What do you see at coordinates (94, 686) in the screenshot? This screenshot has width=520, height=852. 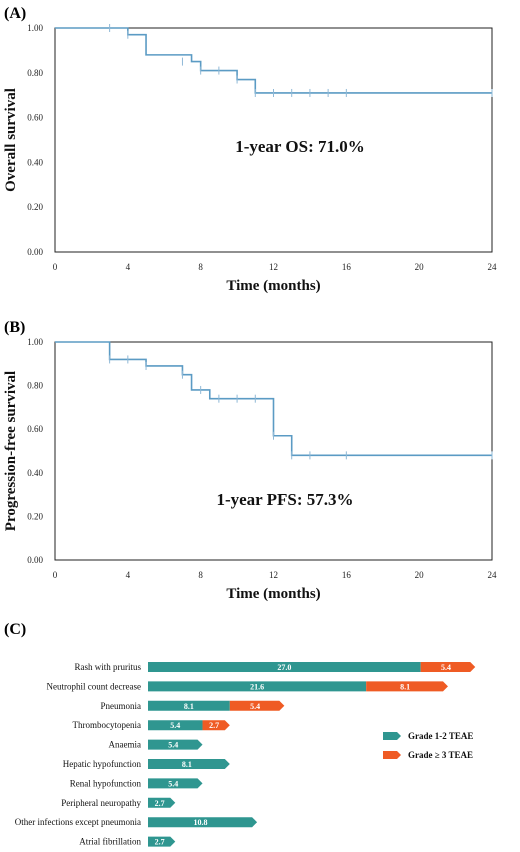 I see `category-label: Neutrophil count decrease` at bounding box center [94, 686].